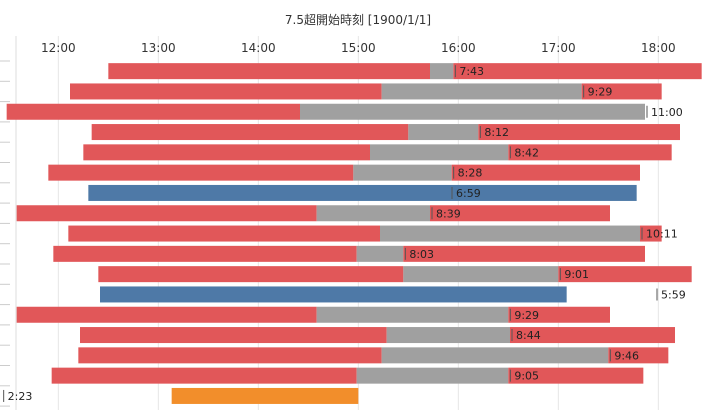 This screenshot has height=412, width=717. I want to click on chart-title: 7.5超開始時刻 [1900/1/1], so click(358, 19).